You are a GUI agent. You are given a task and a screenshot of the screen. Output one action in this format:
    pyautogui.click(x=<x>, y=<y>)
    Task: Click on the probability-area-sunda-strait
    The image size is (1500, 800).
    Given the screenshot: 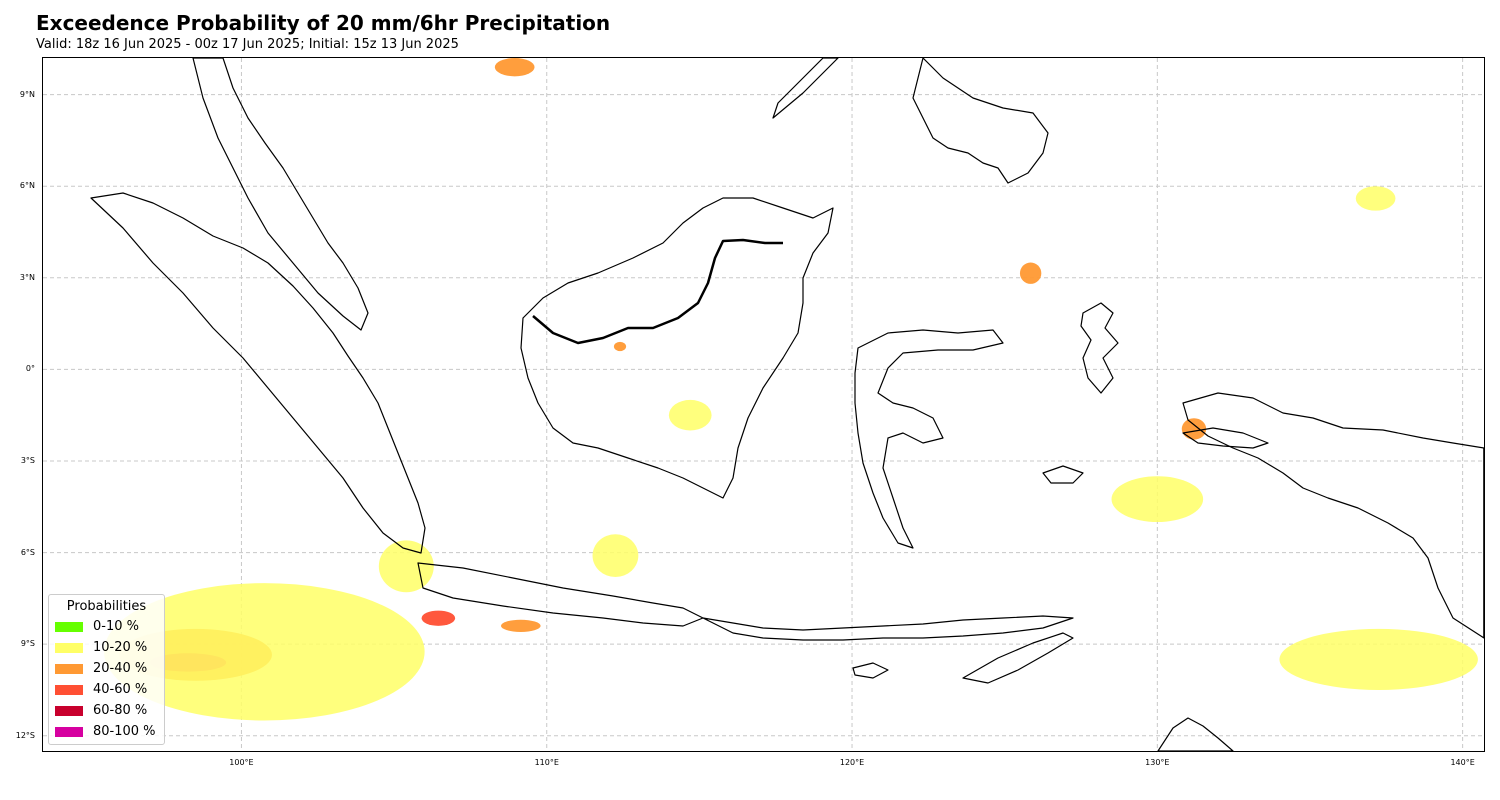 What is the action you would take?
    pyautogui.click(x=406, y=566)
    